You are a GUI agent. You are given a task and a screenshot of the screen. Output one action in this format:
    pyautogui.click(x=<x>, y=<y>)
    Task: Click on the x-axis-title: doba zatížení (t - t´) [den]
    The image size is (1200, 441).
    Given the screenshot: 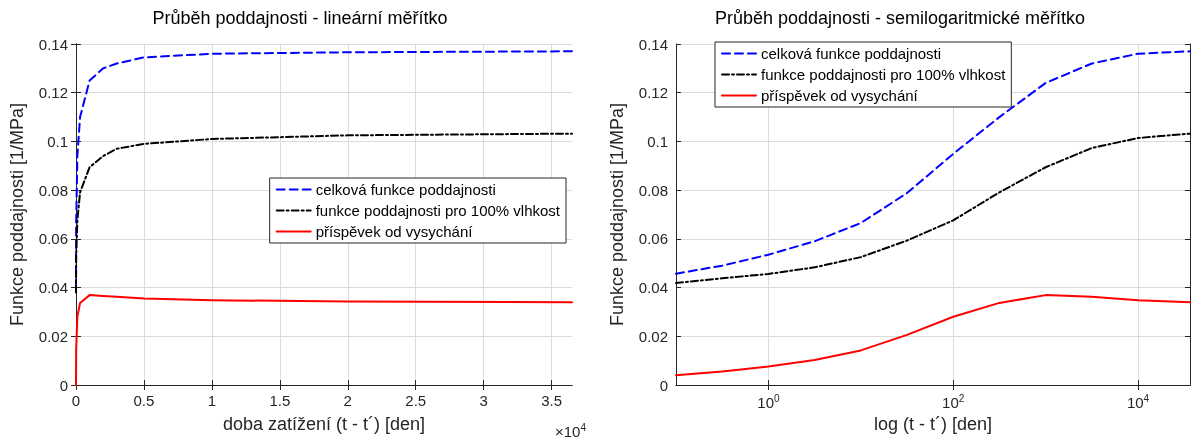 What is the action you would take?
    pyautogui.click(x=324, y=424)
    